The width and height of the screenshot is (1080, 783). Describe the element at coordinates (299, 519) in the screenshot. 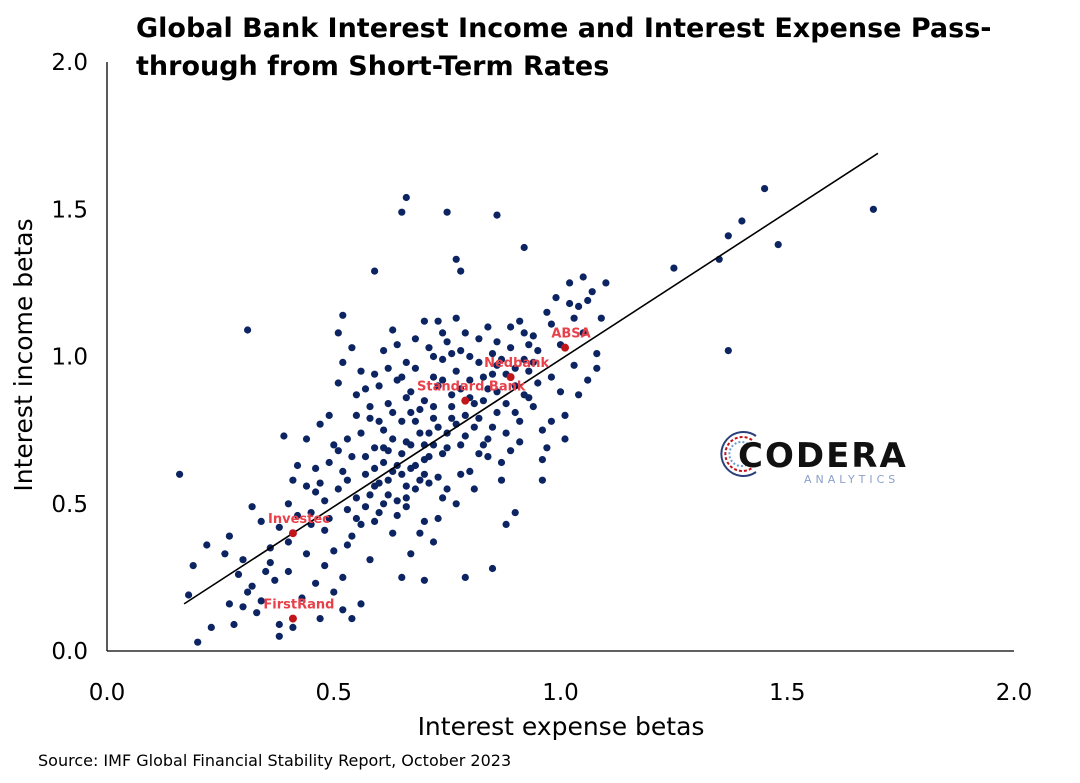

I see `highlight-label: Investec` at that location.